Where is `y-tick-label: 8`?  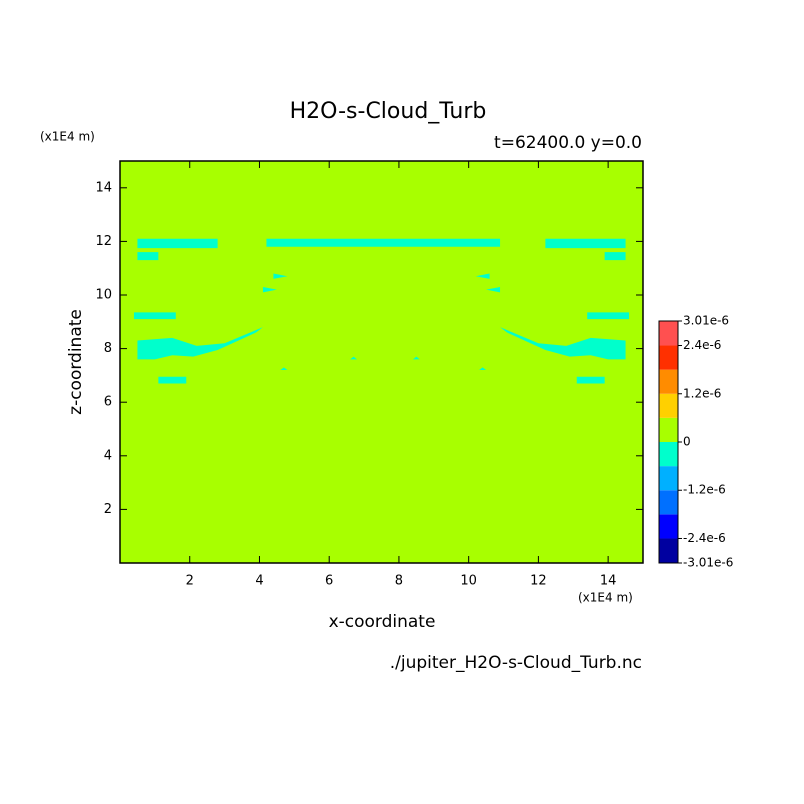
y-tick-label: 8 is located at coordinates (108, 348).